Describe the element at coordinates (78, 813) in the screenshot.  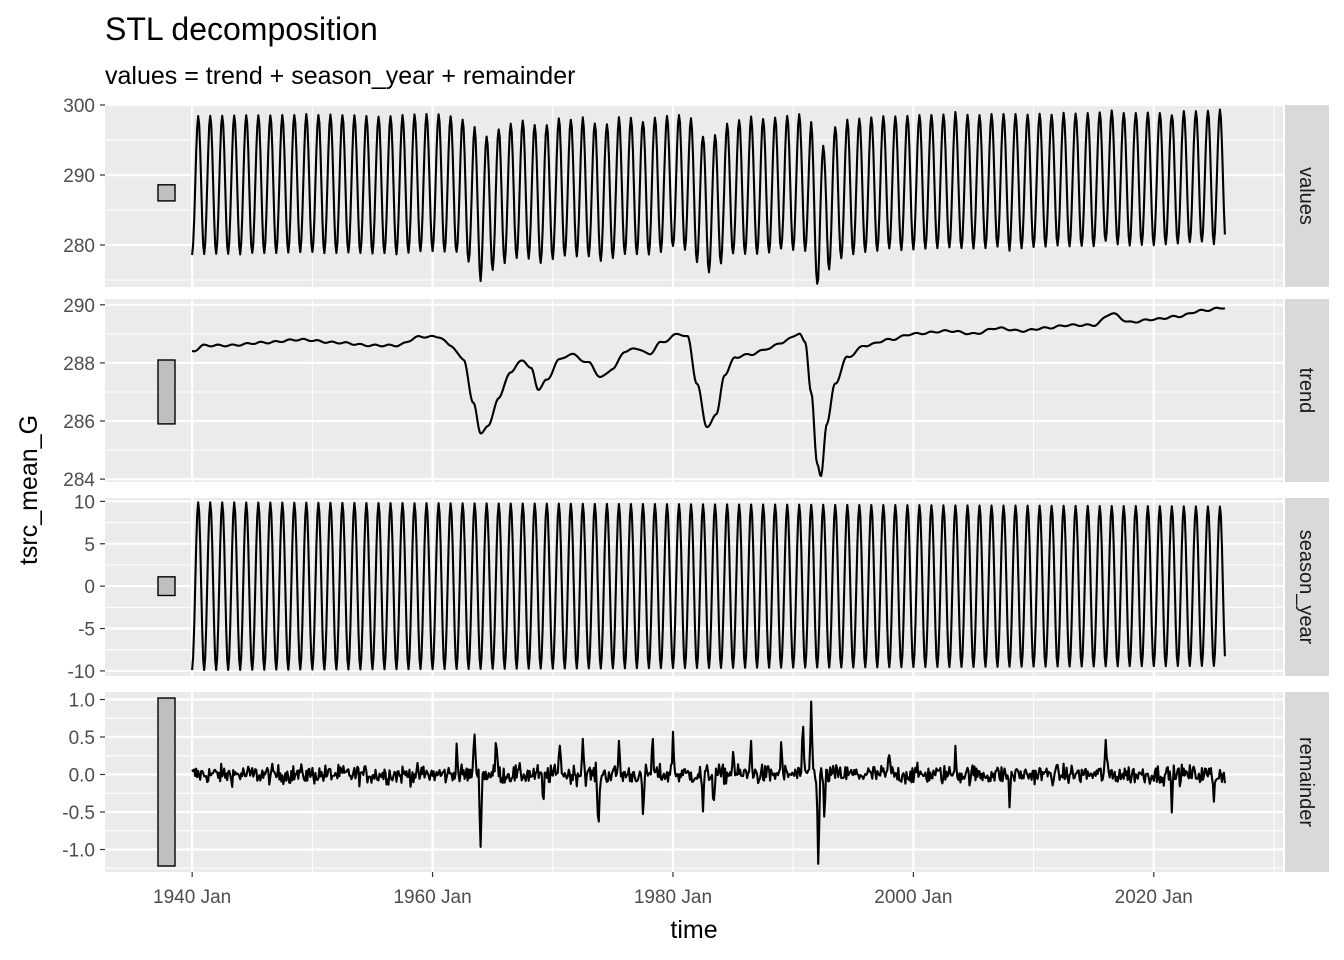
I see `y-tick-label: -0.5` at that location.